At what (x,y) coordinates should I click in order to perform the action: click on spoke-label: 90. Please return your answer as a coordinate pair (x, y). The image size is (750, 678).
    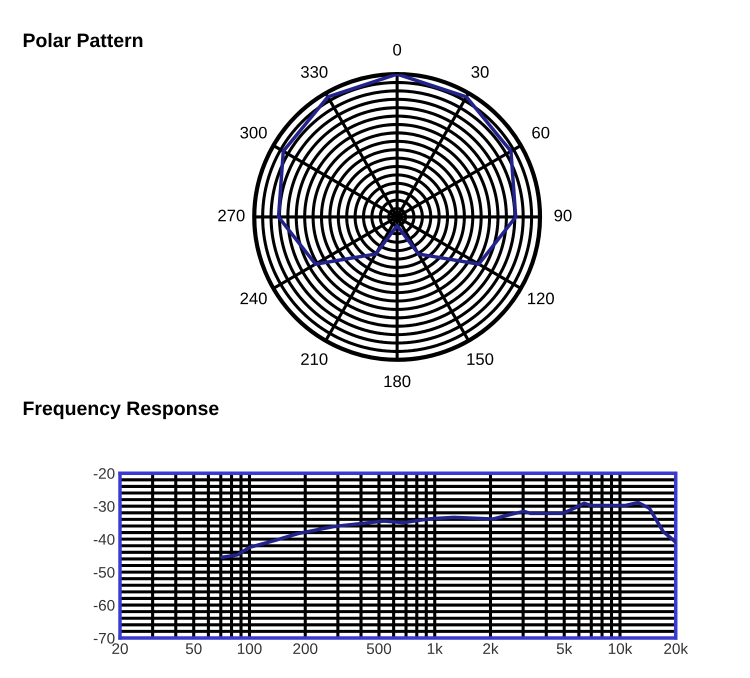
    Looking at the image, I should click on (563, 216).